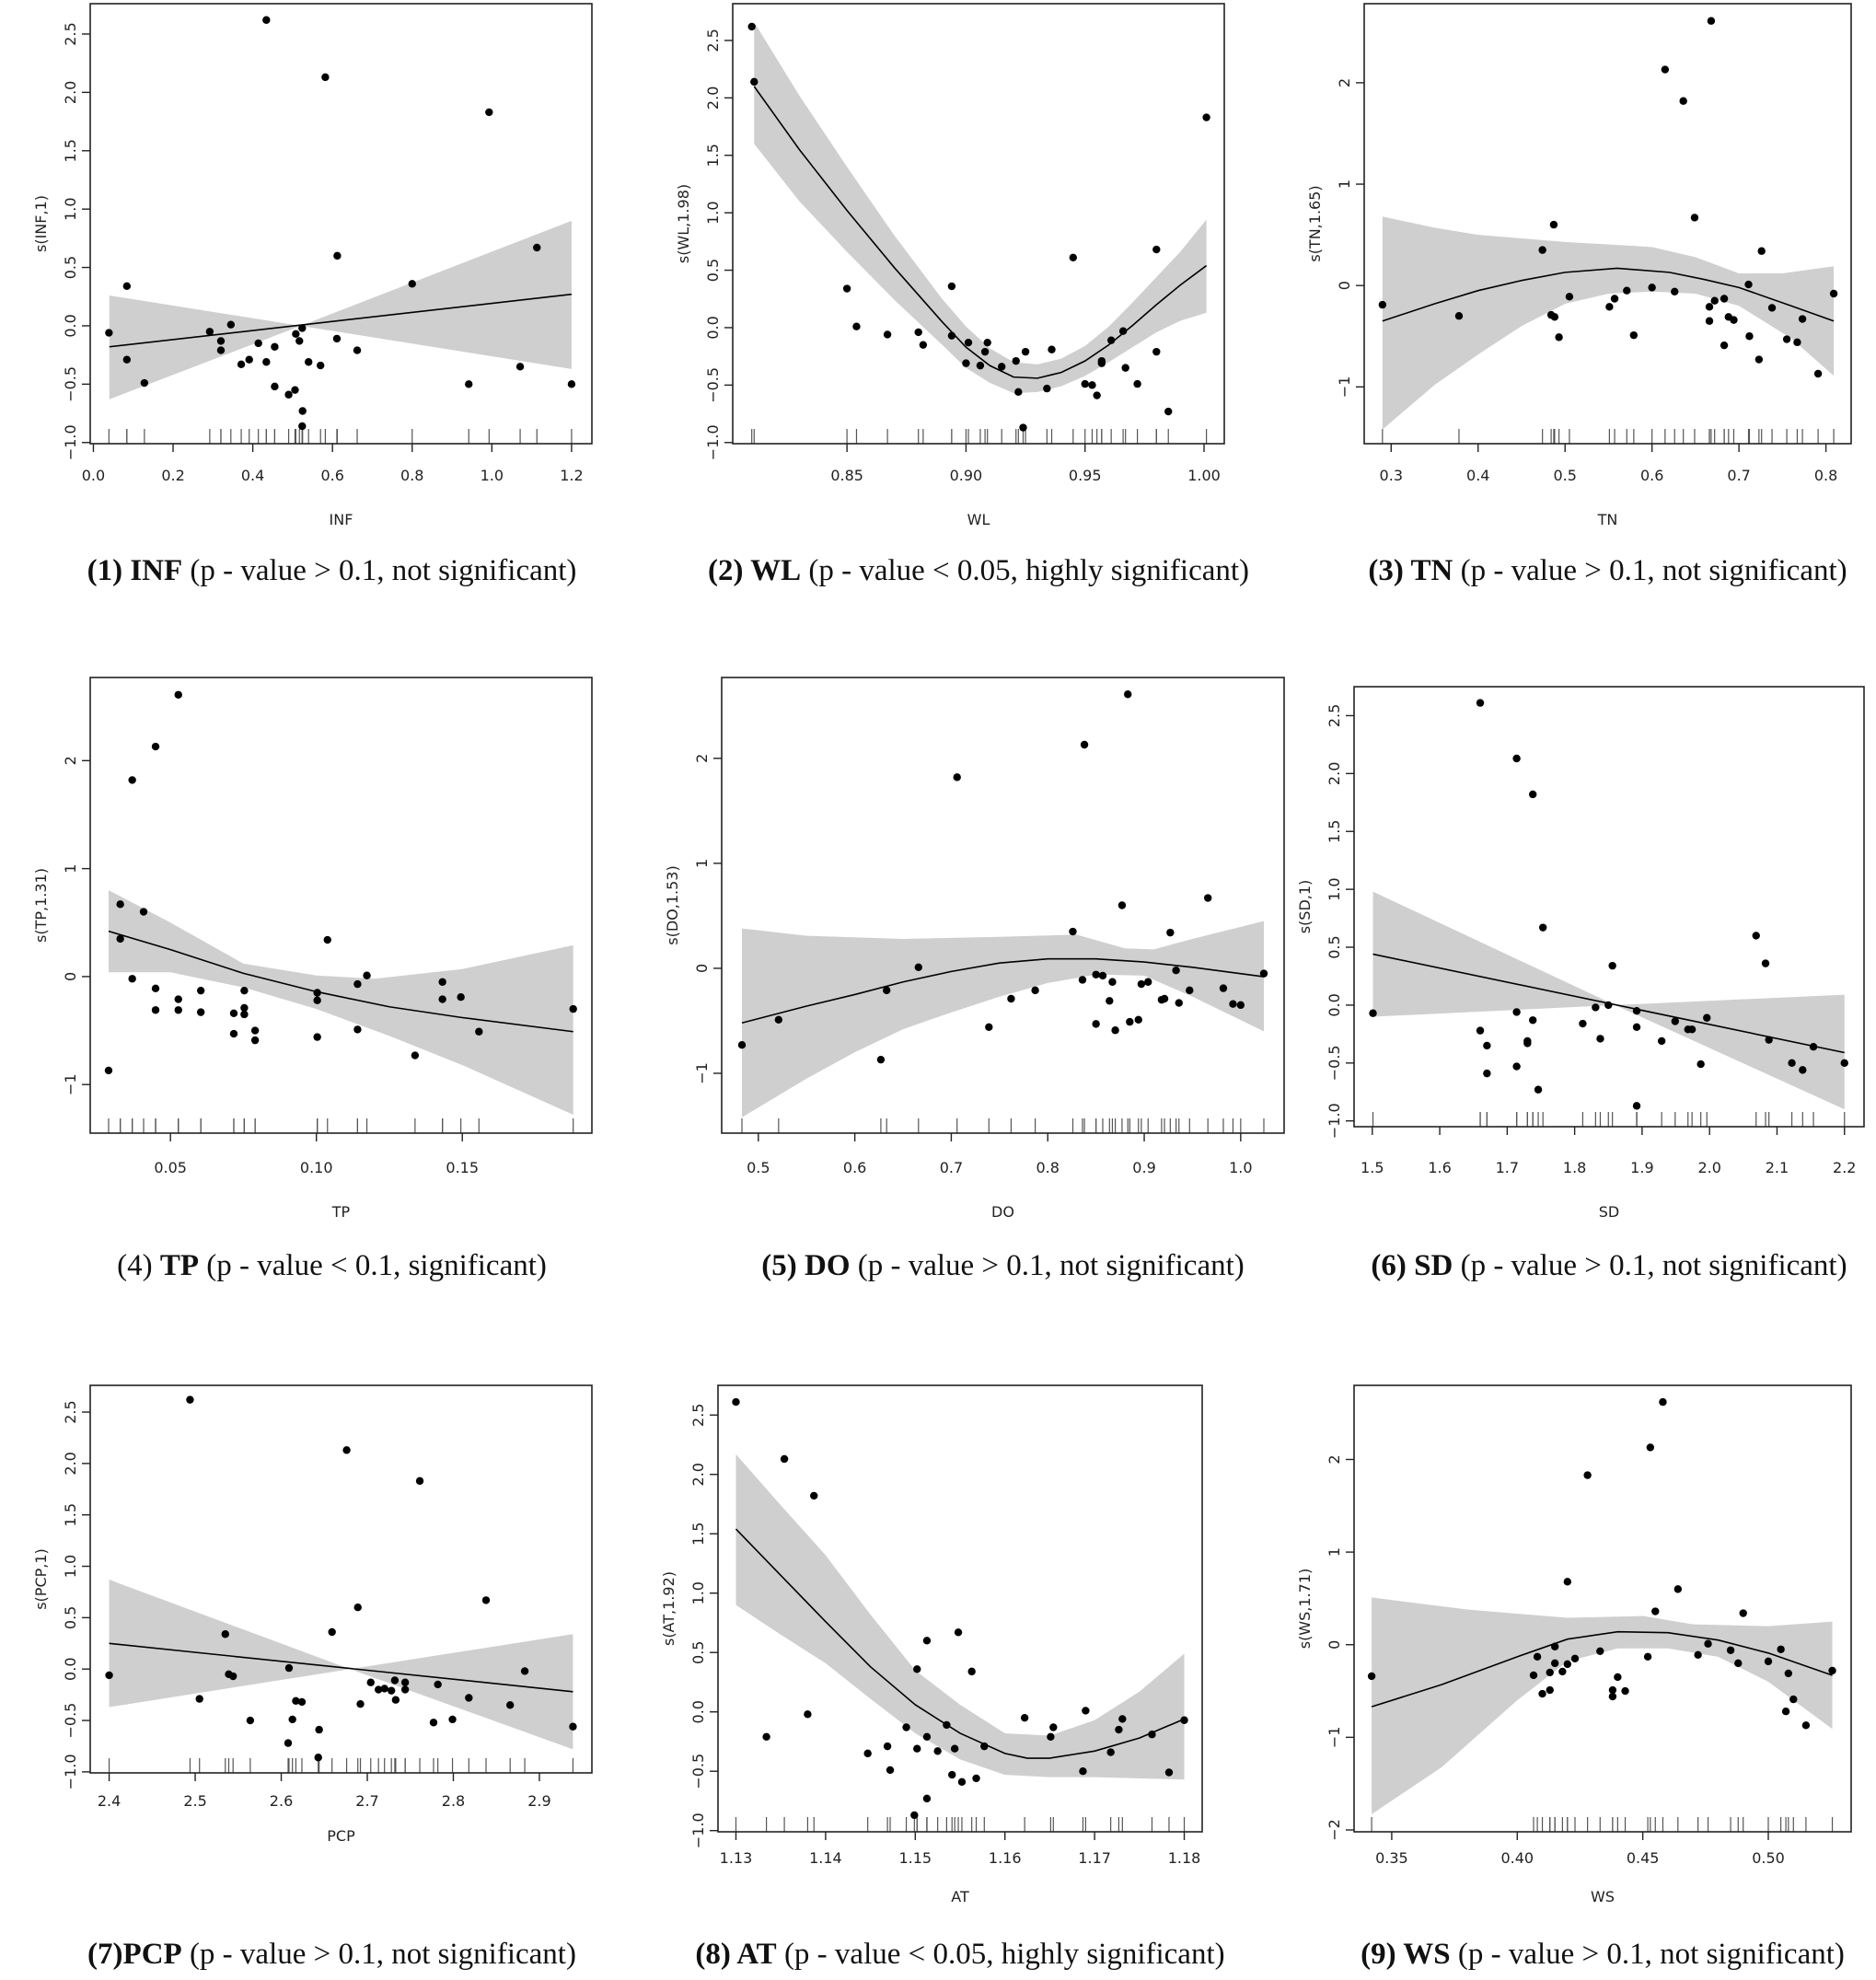  I want to click on x-tick-label: 1.8, so click(1574, 1167).